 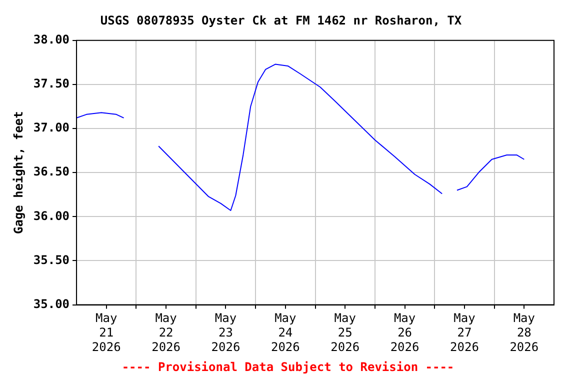 What do you see at coordinates (524, 332) in the screenshot?
I see `x-tick-label: May 28 2026` at bounding box center [524, 332].